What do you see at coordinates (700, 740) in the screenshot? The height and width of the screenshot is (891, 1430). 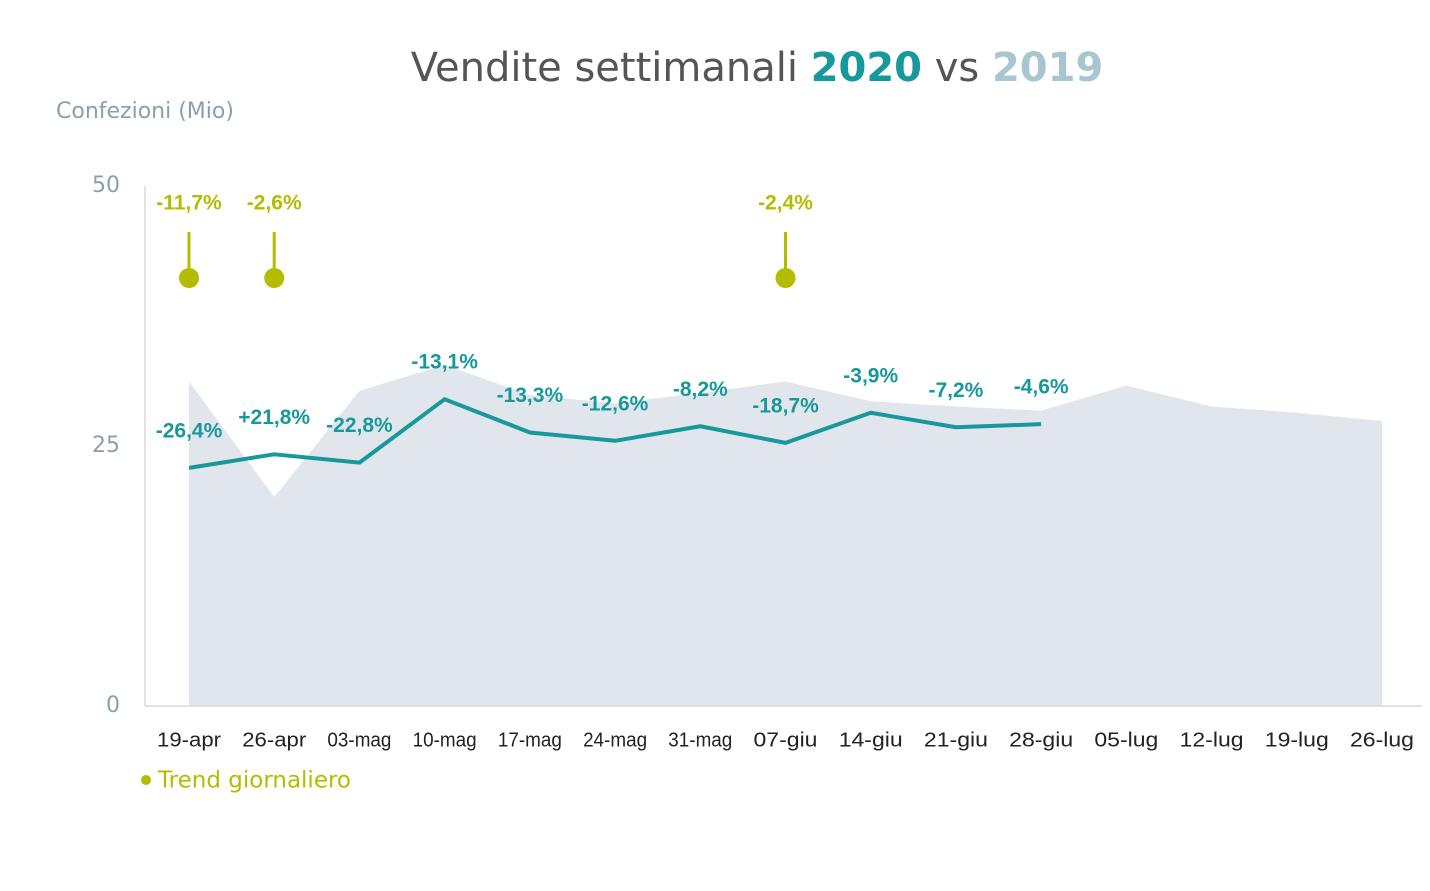 I see `x-tick-label: 31-mag` at bounding box center [700, 740].